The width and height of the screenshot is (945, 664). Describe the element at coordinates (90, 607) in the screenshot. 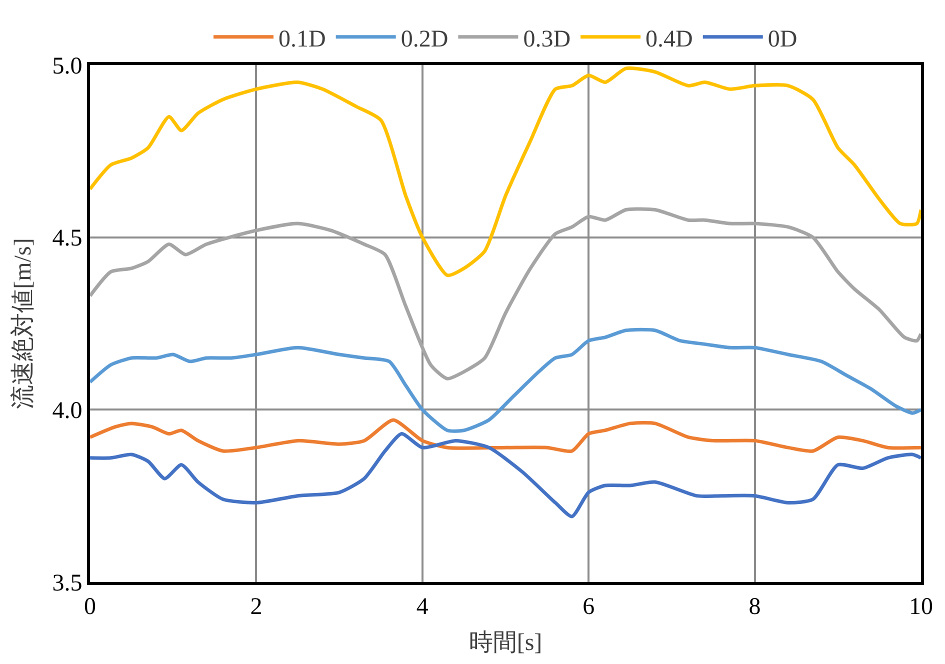

I see `x-tick-label: 0` at that location.